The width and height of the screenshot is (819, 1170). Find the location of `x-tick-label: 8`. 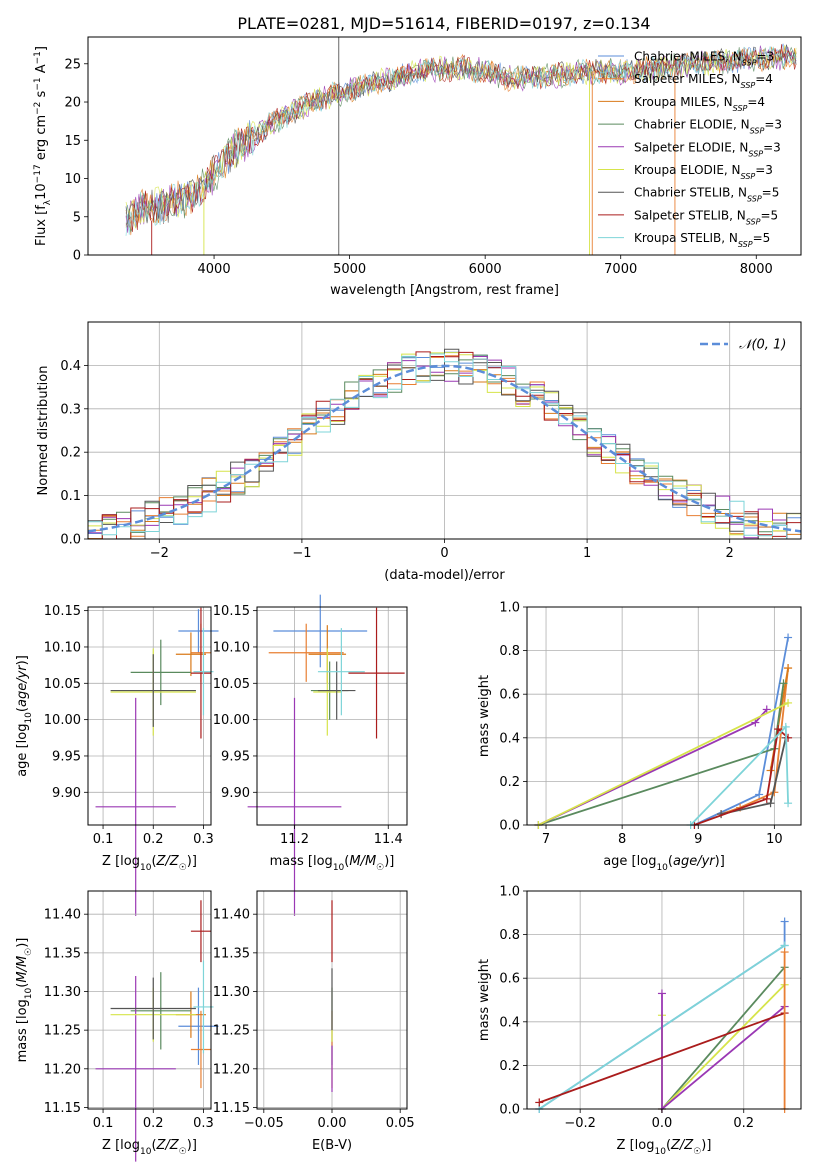

x-tick-label: 8 is located at coordinates (622, 839).